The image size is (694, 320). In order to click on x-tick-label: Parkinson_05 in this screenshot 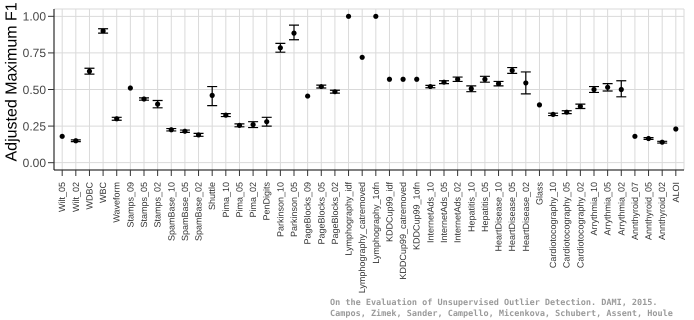, I will do `click(294, 210)`.